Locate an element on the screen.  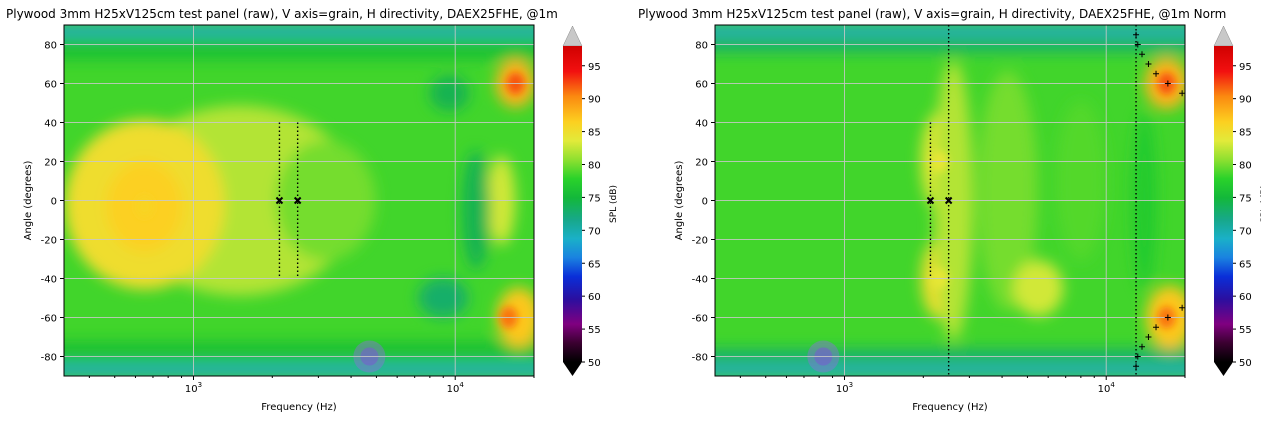
colorbar: 50 55 60 65 70 75 80 85 90 95 SPL (dB) is located at coordinates (590, 200).